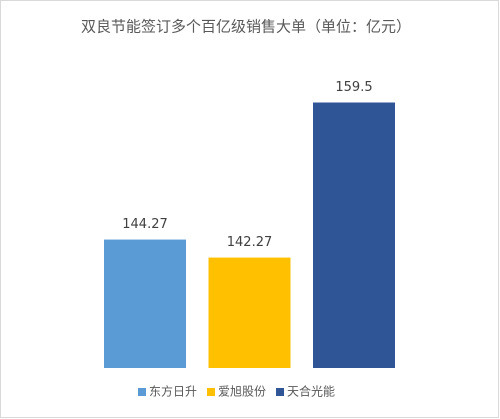  Describe the element at coordinates (311, 391) in the screenshot. I see `legend-label: 天合光能` at that location.